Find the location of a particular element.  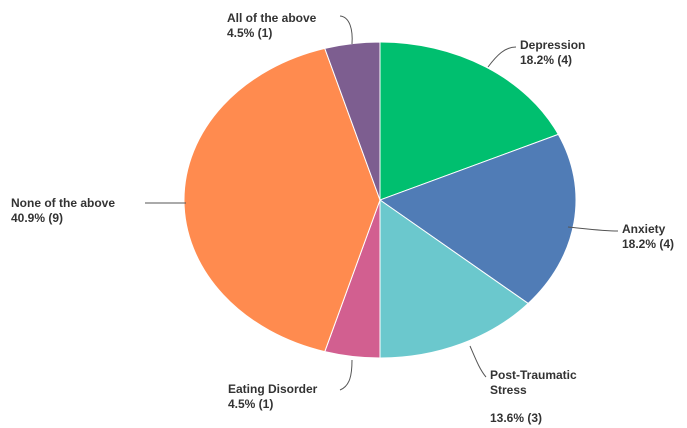

label-none-of-the-above: None of the above 40.9% (9) is located at coordinates (63, 210).